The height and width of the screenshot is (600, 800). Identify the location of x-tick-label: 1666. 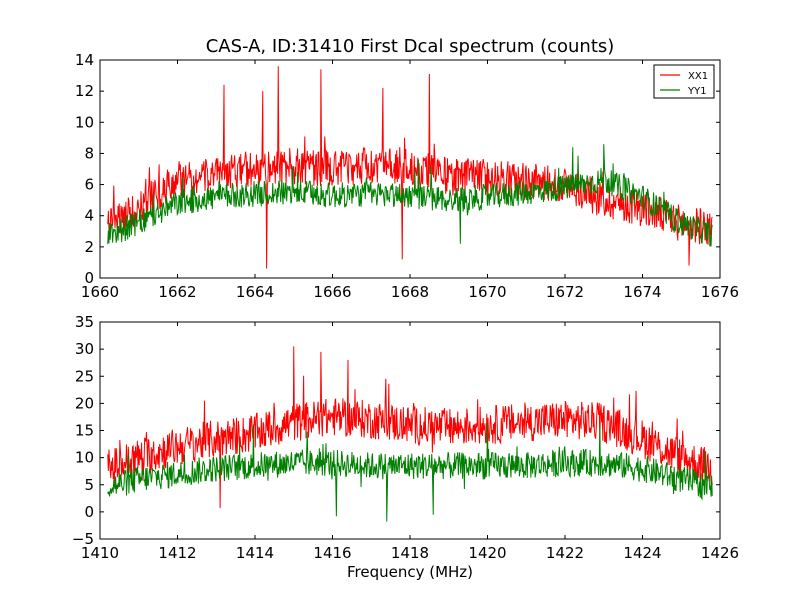
(332, 292).